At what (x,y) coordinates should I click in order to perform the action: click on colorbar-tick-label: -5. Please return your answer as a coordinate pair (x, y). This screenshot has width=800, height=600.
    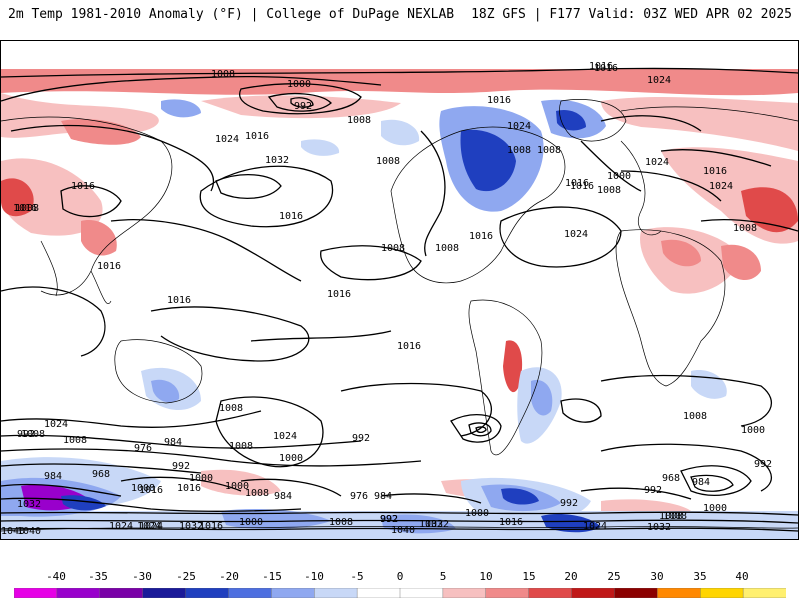
    Looking at the image, I should click on (357, 576).